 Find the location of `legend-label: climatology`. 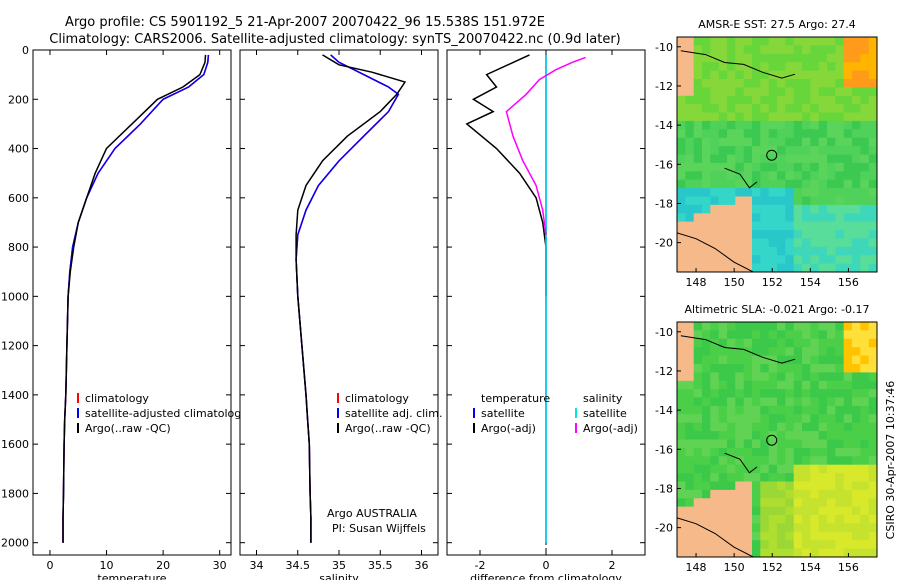

legend-label: climatology is located at coordinates (117, 398).